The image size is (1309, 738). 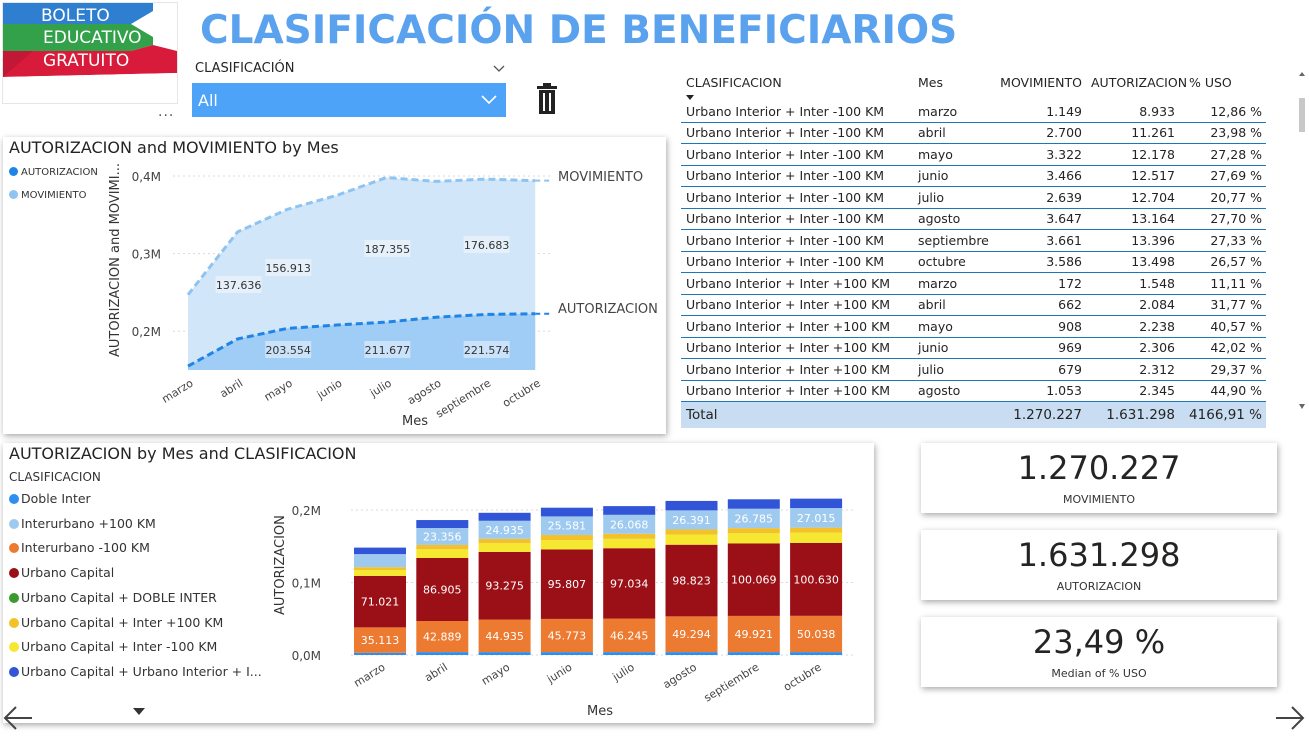 I want to click on slicer-dropdown: All, so click(x=349, y=100).